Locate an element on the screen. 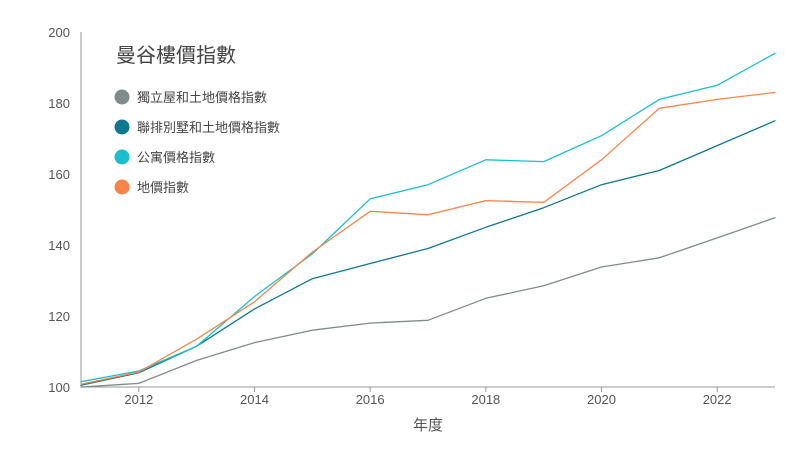  legend-label: 地價指數 is located at coordinates (163, 188).